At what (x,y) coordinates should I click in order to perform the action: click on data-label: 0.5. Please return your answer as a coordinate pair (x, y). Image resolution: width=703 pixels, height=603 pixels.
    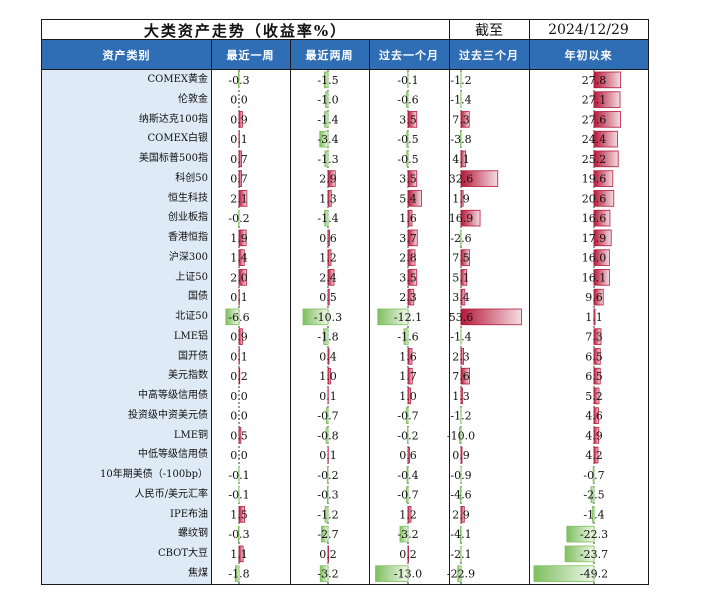
    Looking at the image, I should click on (328, 297).